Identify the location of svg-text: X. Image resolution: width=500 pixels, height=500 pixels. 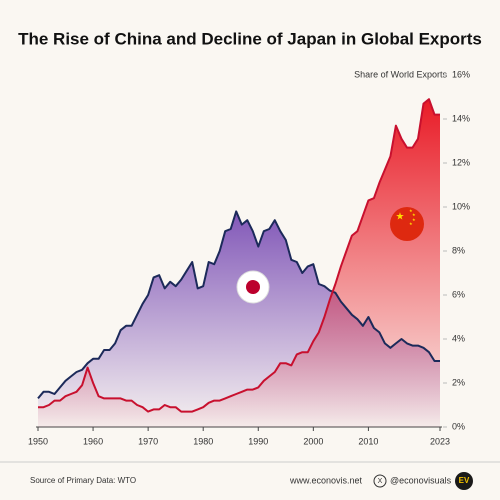
(380, 481).